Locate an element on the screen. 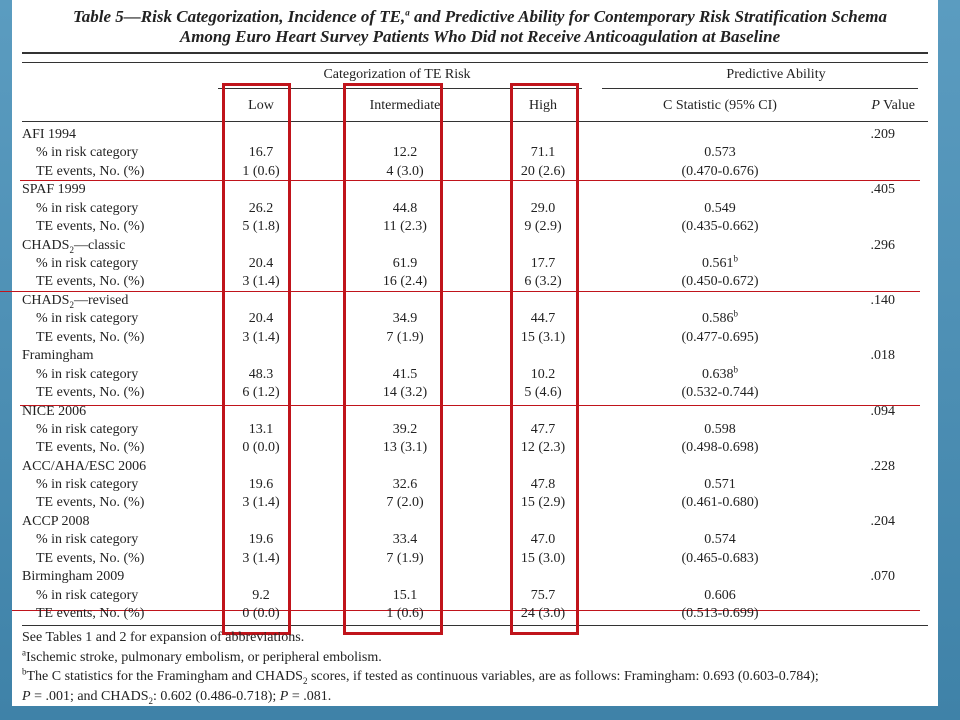 The width and height of the screenshot is (960, 720). cell: 61.9 is located at coordinates (405, 263).